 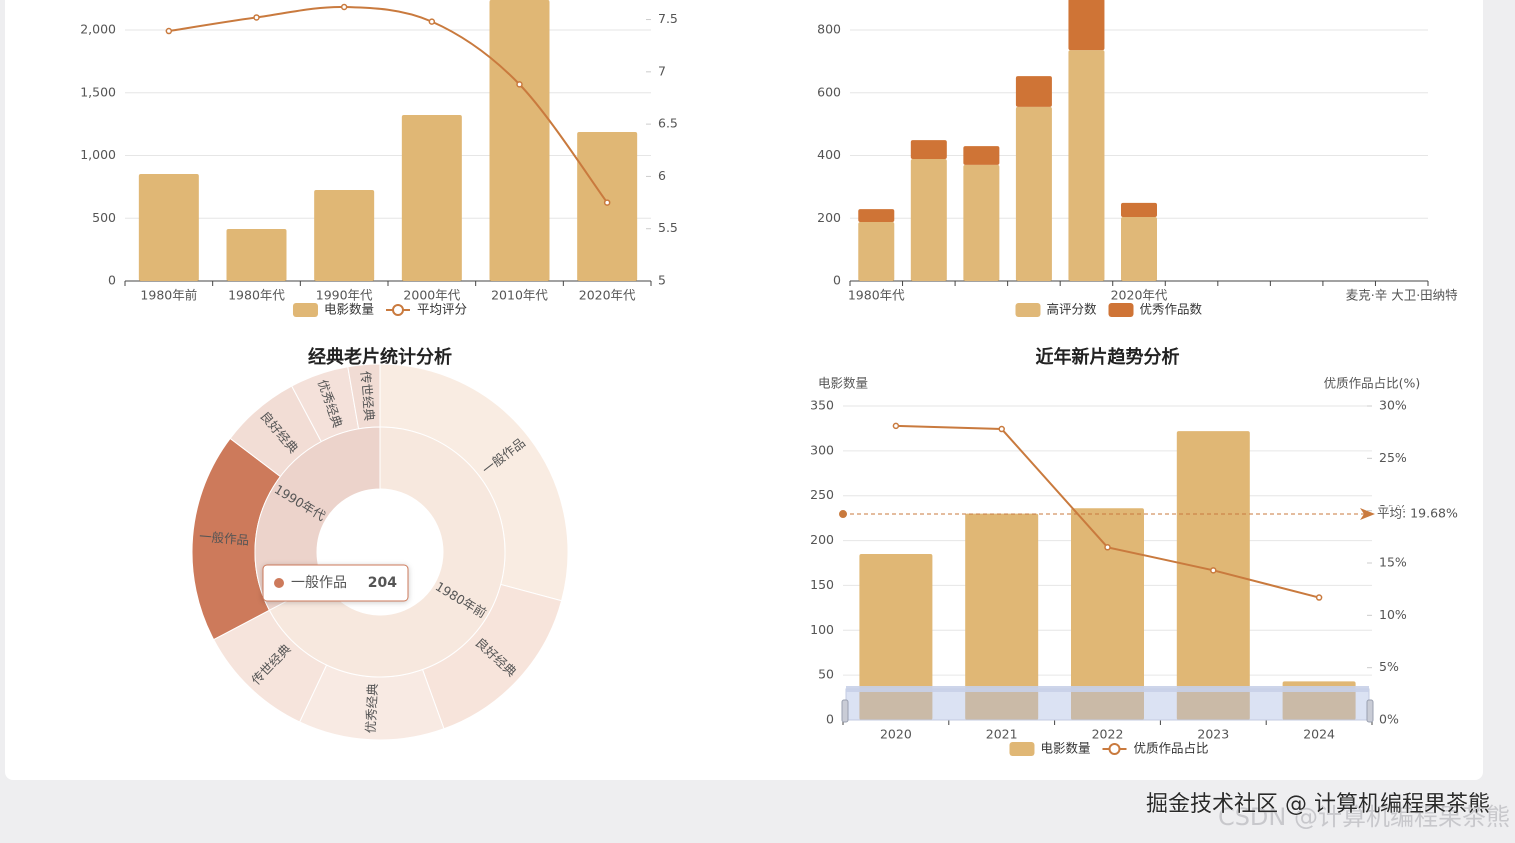 I want to click on y-tick-label: 1,000, so click(x=98, y=154).